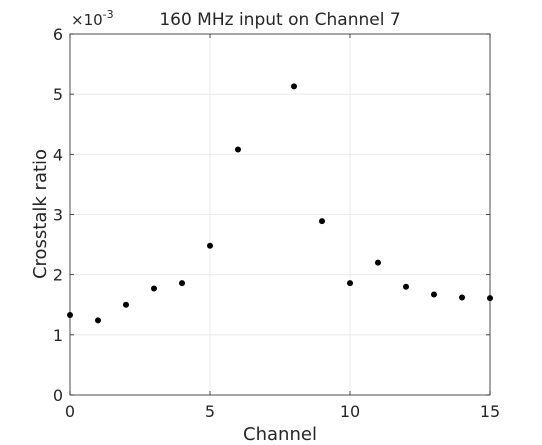 The image size is (542, 445). What do you see at coordinates (280, 434) in the screenshot?
I see `x-axis-label: Channel` at bounding box center [280, 434].